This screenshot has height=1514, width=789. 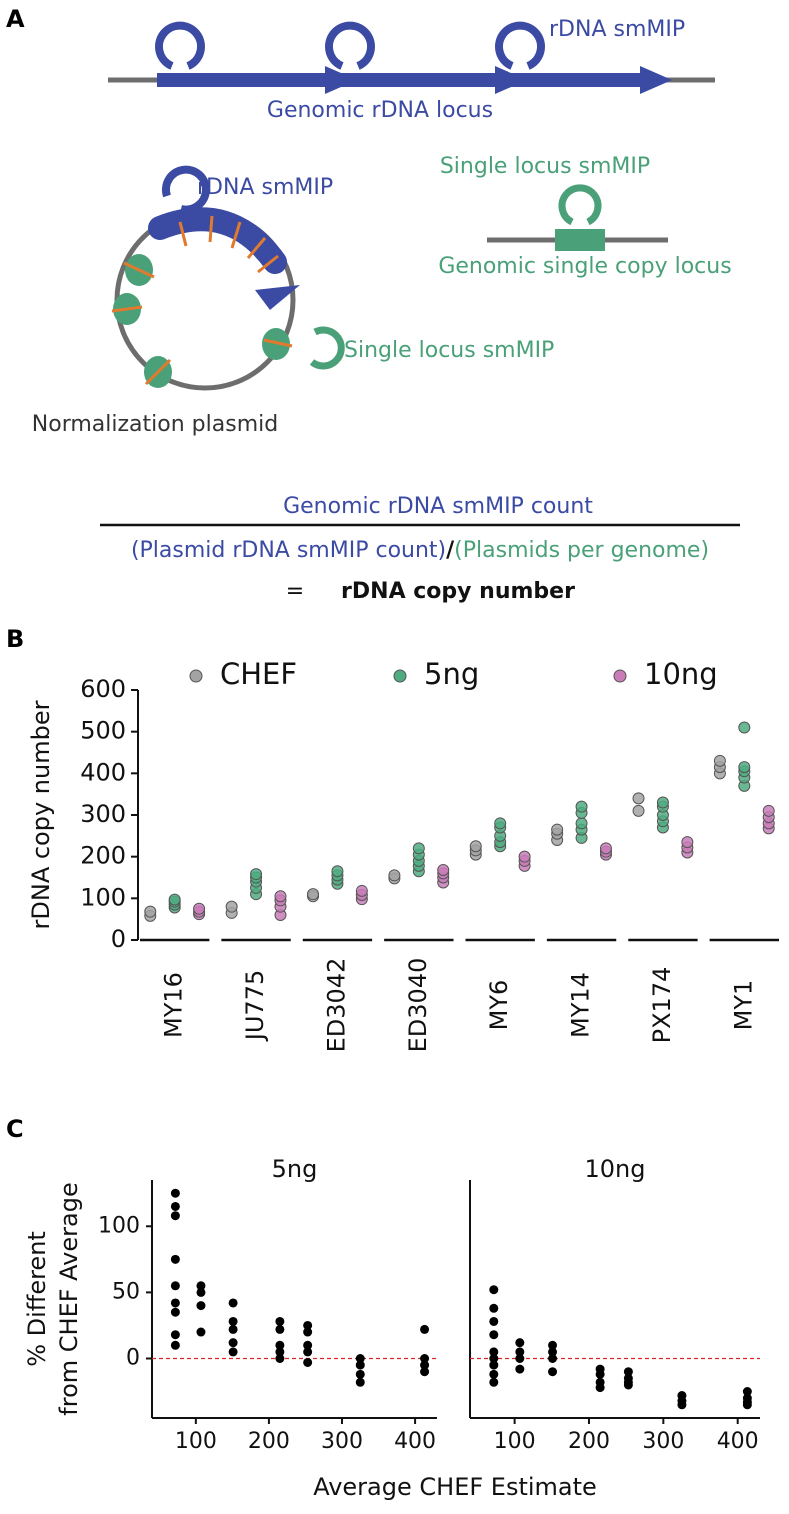 I want to click on single-locus, so click(x=577, y=217).